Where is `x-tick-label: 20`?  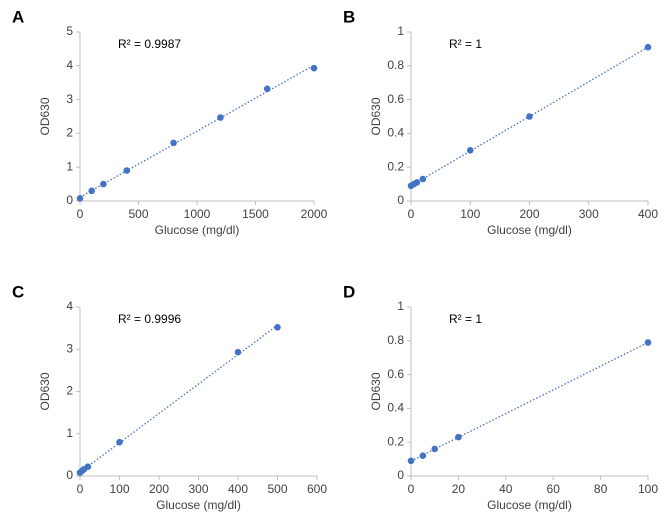 x-tick-label: 20 is located at coordinates (459, 489).